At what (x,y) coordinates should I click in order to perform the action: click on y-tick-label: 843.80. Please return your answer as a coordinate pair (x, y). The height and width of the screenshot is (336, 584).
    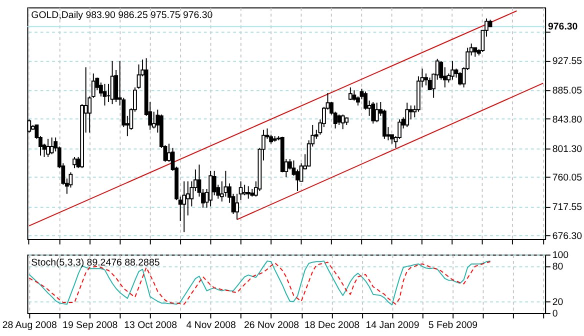
    Looking at the image, I should click on (567, 120).